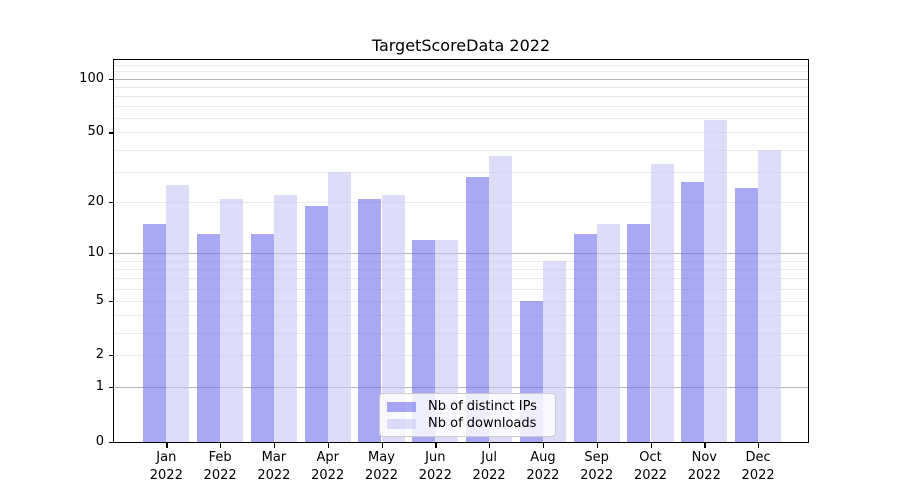 Image resolution: width=900 pixels, height=500 pixels. Describe the element at coordinates (482, 423) in the screenshot. I see `legend-label-downloads: Nb of downloads` at that location.